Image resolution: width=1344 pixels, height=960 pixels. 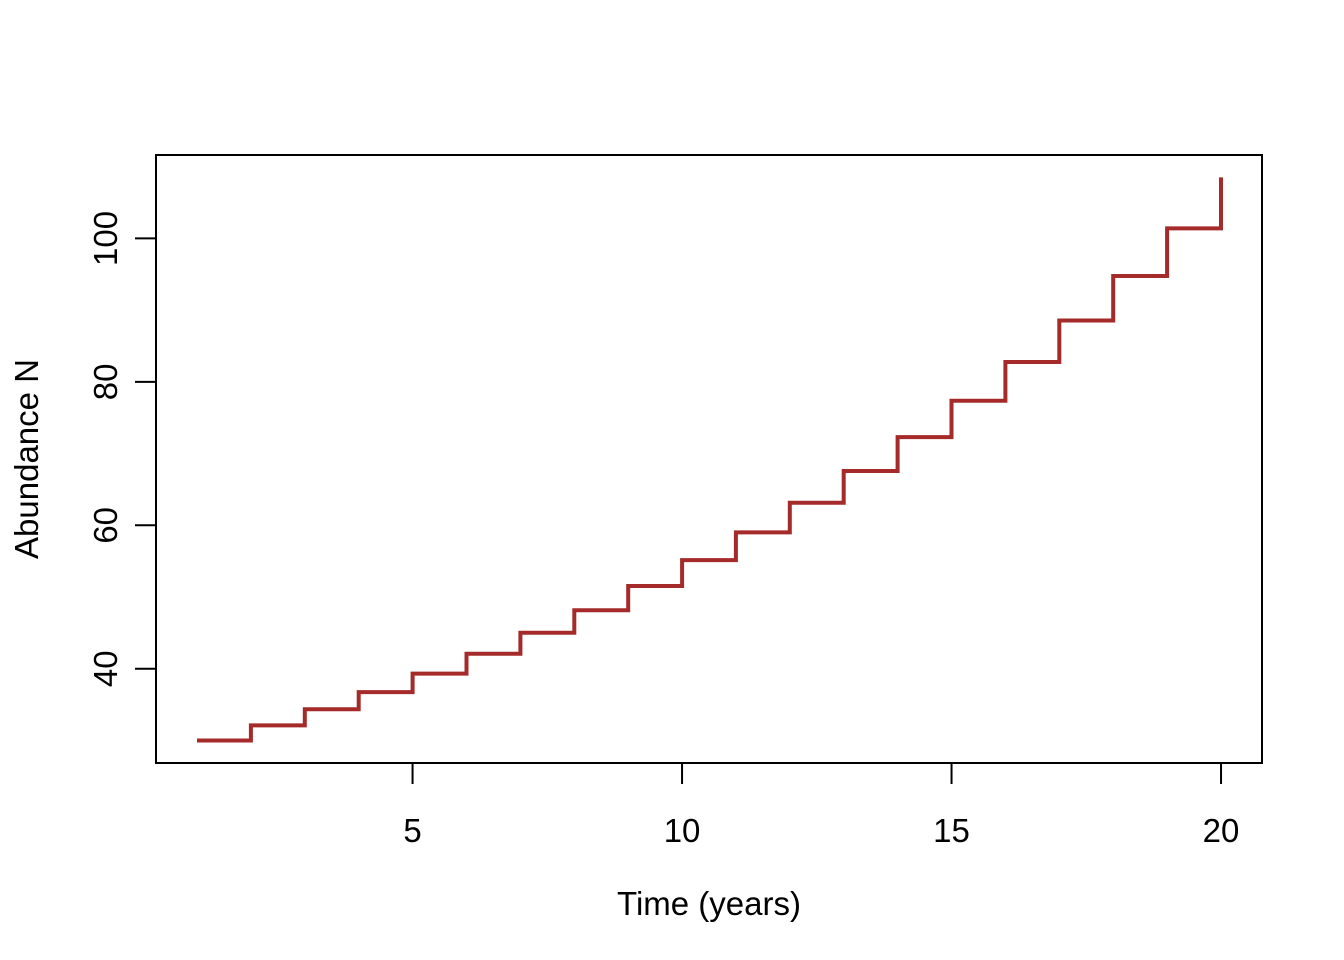 I want to click on y-axis: 40 60 80 100, so click(x=121, y=449).